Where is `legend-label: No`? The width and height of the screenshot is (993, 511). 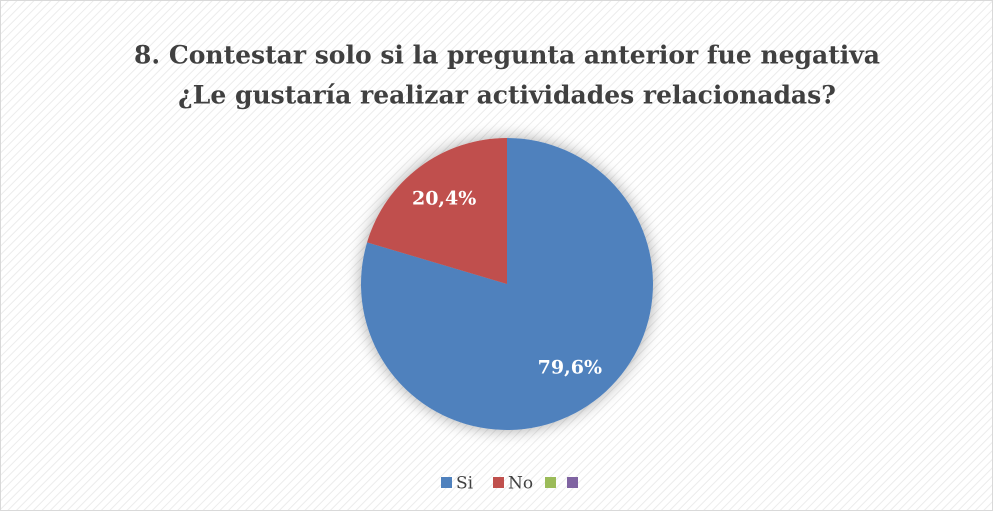
legend-label: No is located at coordinates (520, 484).